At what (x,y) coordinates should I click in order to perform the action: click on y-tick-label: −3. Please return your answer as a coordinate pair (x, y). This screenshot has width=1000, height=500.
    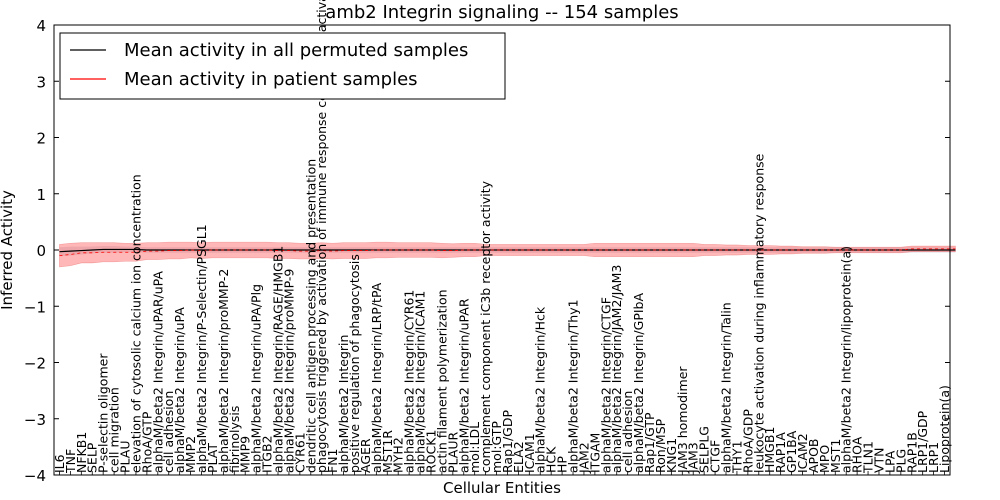
    Looking at the image, I should click on (35, 420).